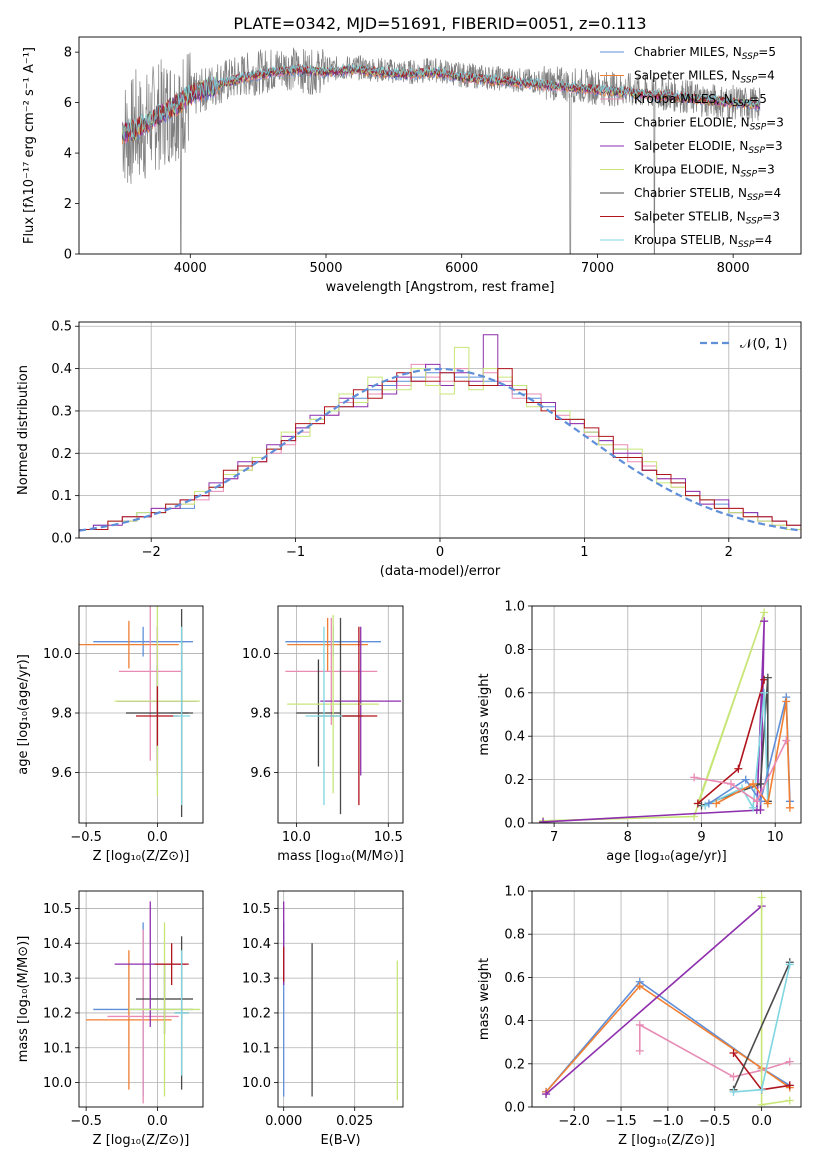  I want to click on x-tick-label: 10, so click(775, 837).